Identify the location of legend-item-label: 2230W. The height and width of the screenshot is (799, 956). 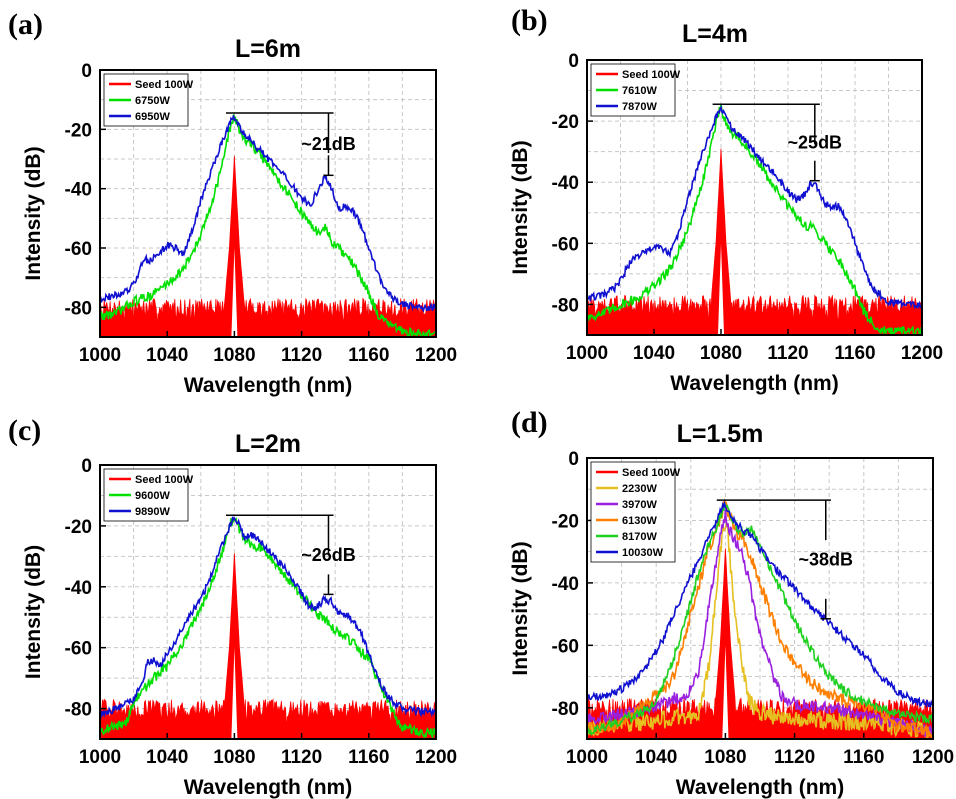
(639, 489).